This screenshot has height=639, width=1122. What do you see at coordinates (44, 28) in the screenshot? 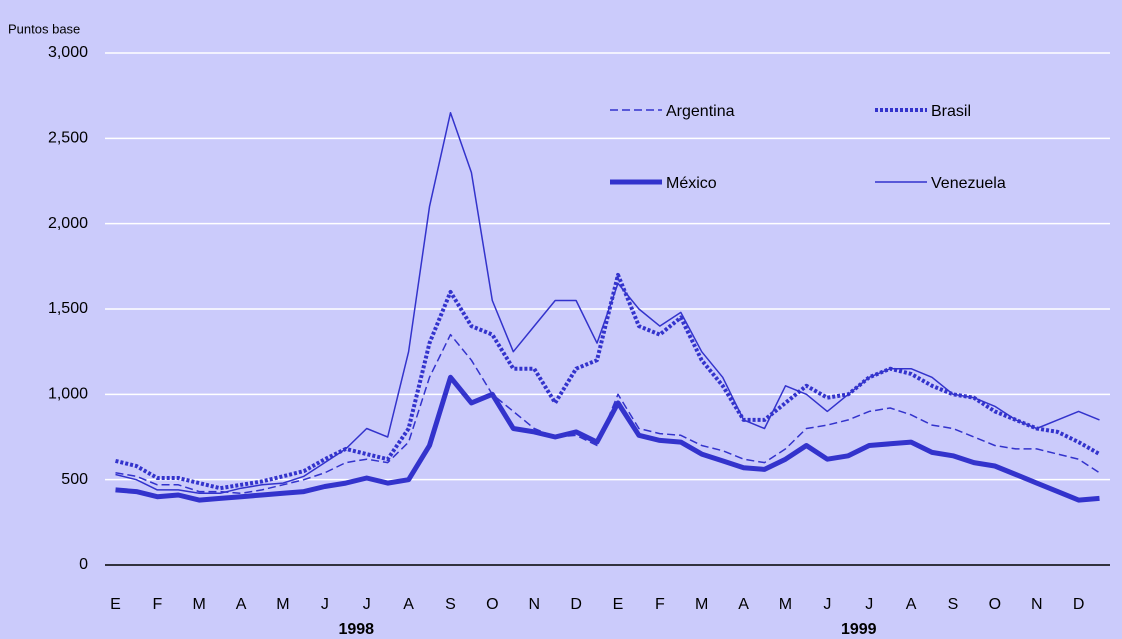
I see `y-axis-label: Puntos base` at bounding box center [44, 28].